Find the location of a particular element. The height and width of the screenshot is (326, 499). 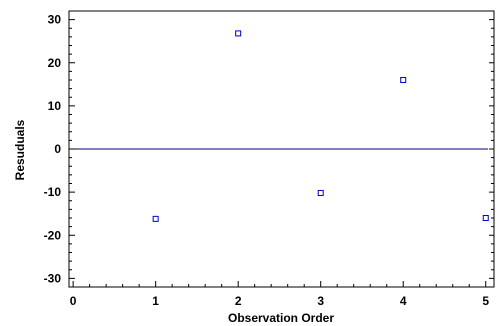

x-tick-label: 2 is located at coordinates (238, 301).